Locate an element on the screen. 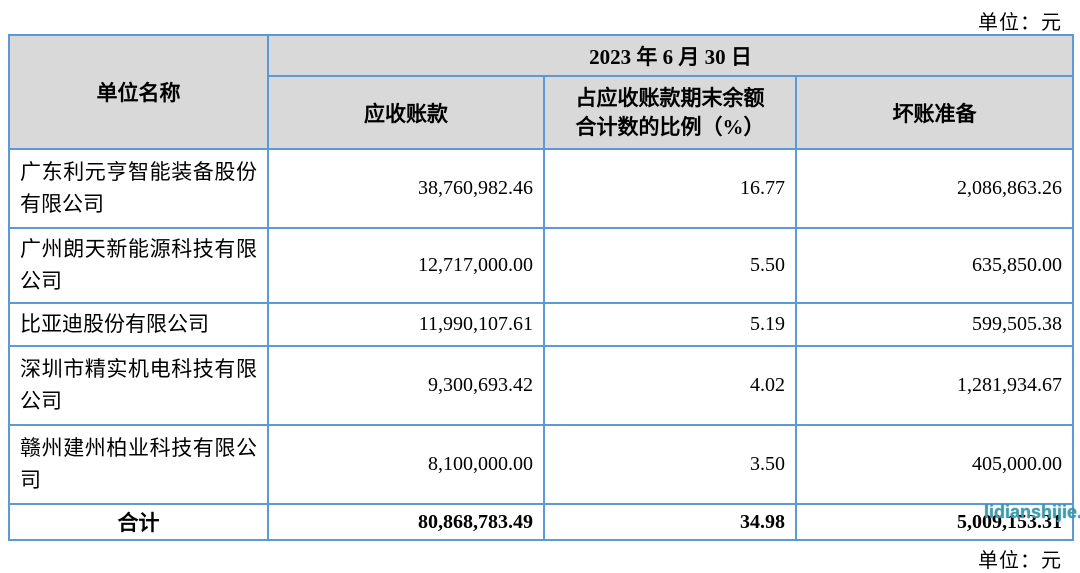 The image size is (1080, 573). bad-debt-value: 635,850.00 is located at coordinates (934, 265).